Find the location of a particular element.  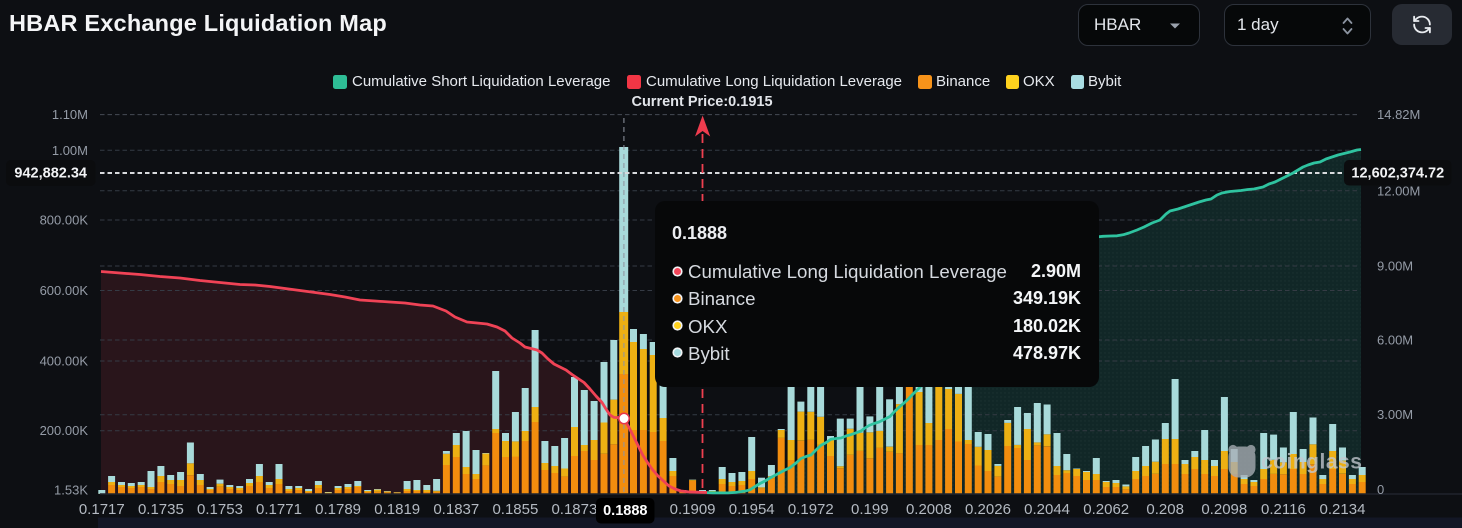

svg-text: 9.00M is located at coordinates (1395, 266).